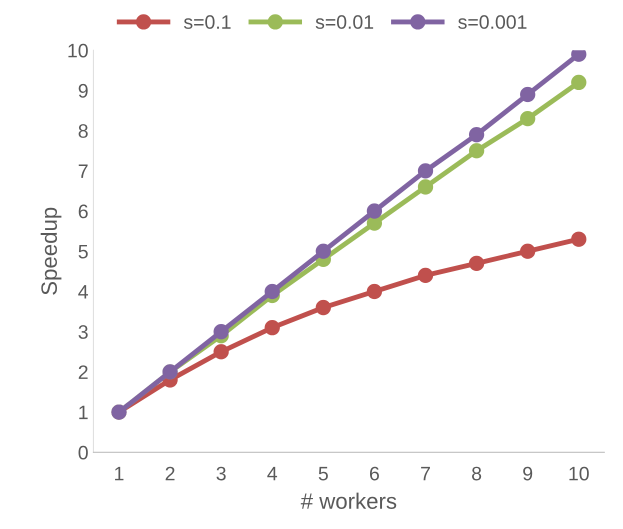 The width and height of the screenshot is (623, 529). I want to click on y-tick-label: 5, so click(83, 251).